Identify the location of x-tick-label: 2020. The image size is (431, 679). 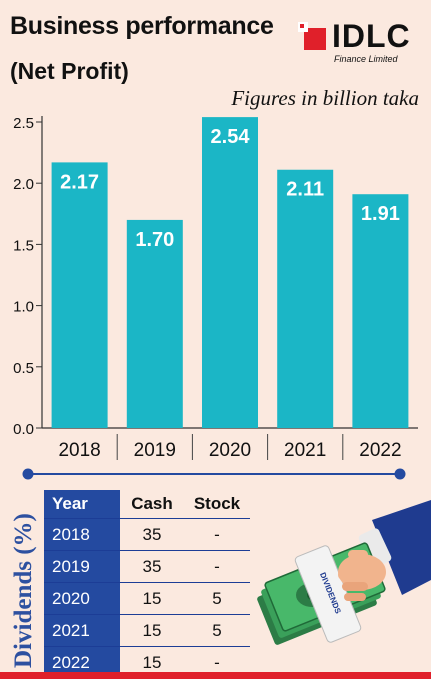
(230, 450).